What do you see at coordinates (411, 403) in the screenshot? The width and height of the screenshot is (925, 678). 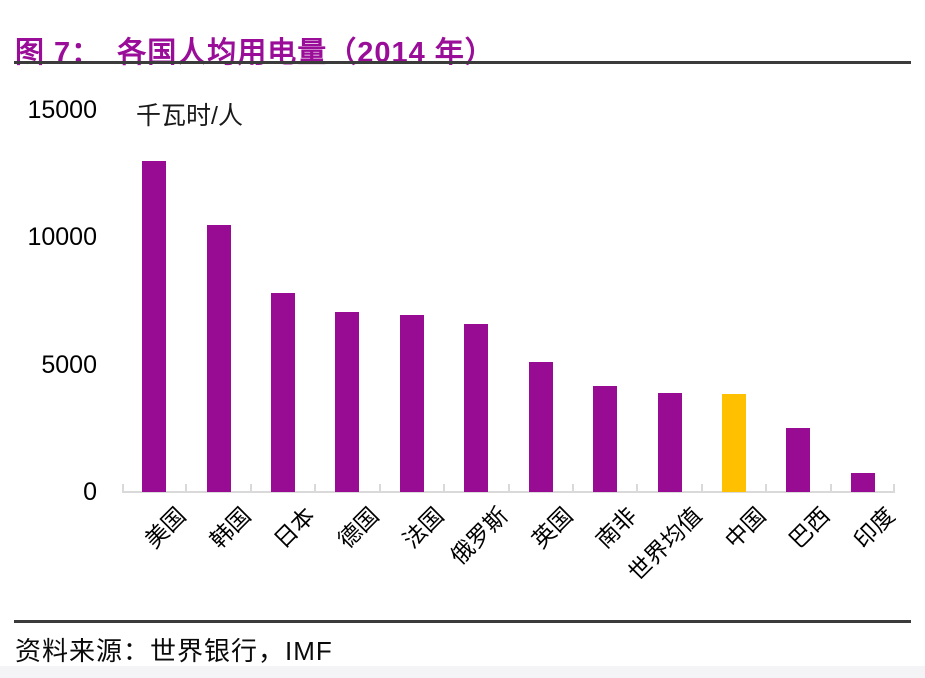 I see `bar-法国` at bounding box center [411, 403].